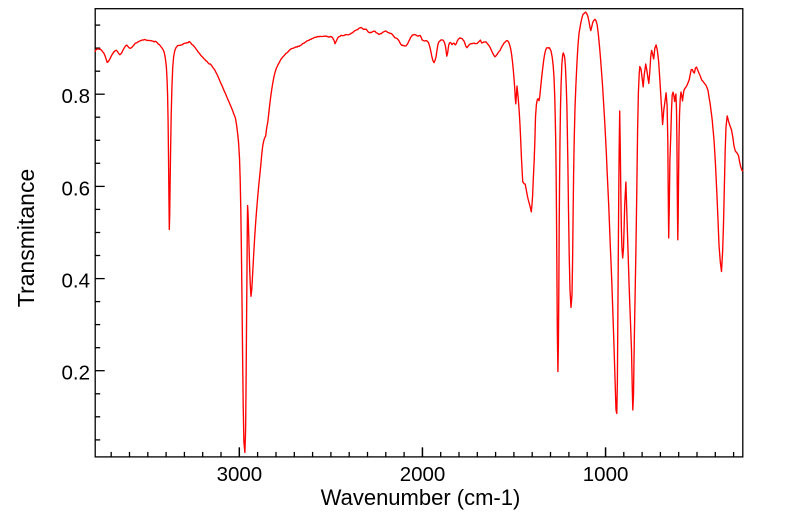  I want to click on svg-text: 0.4, so click(76, 281).